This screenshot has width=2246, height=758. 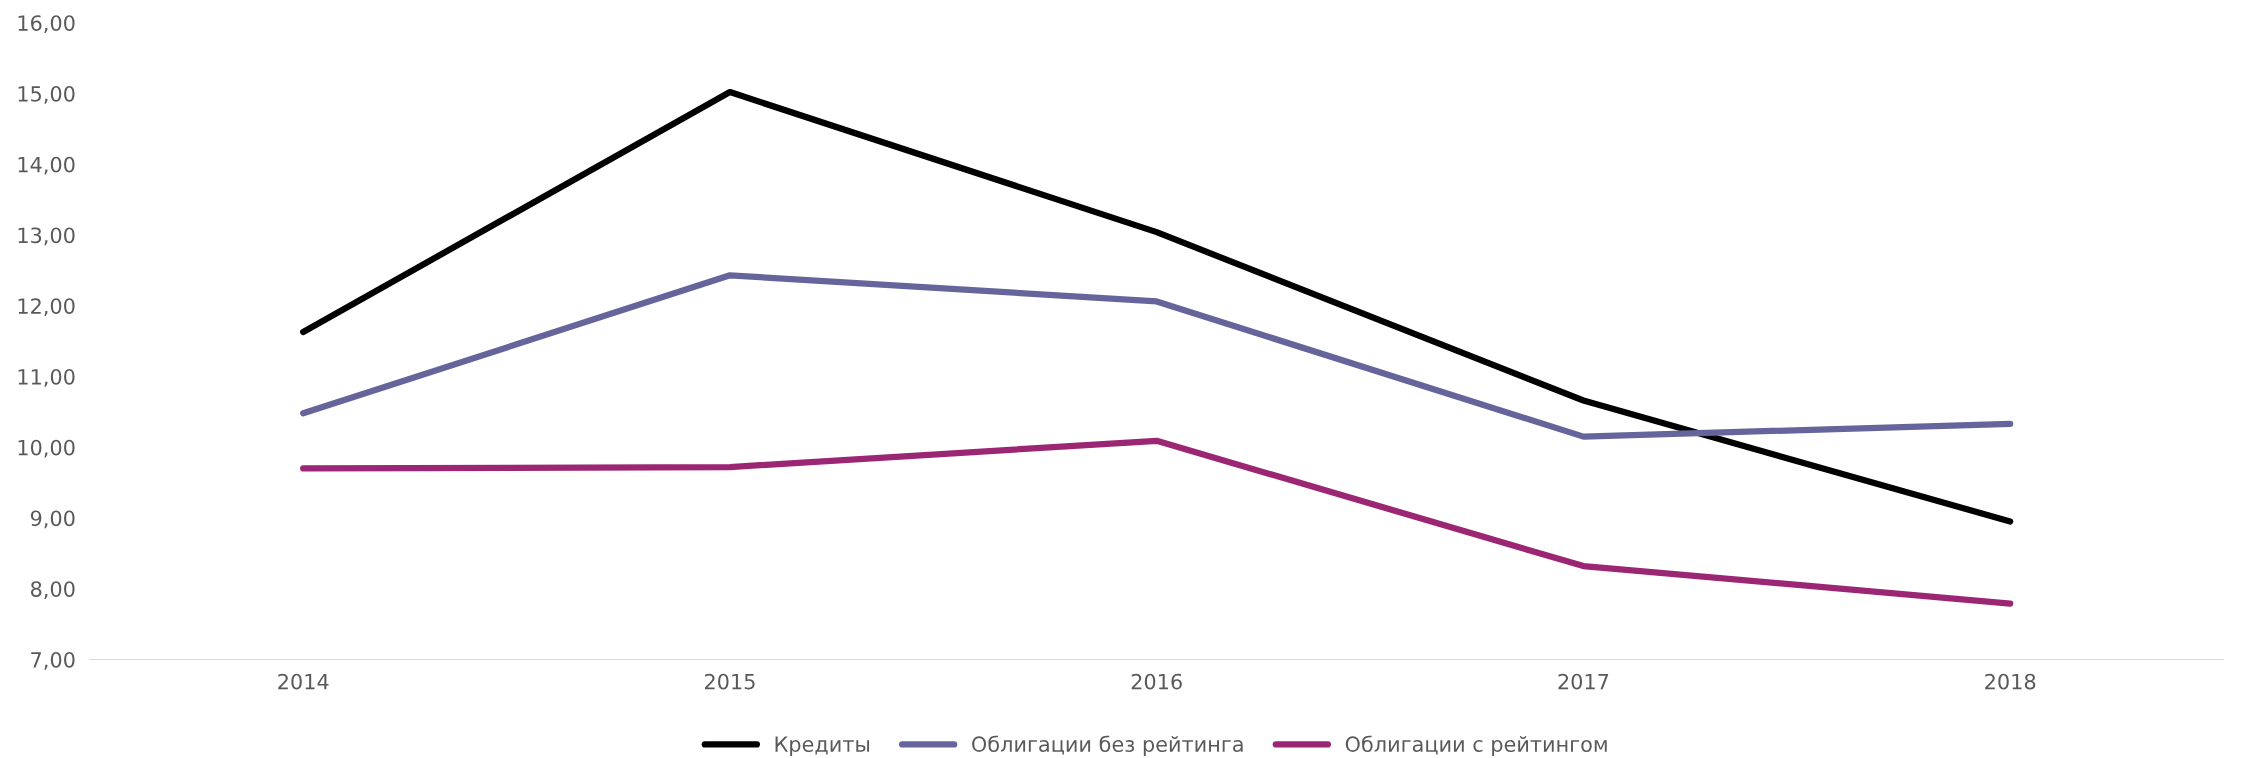 What do you see at coordinates (46, 165) in the screenshot?
I see `y-tick-label: 14,00` at bounding box center [46, 165].